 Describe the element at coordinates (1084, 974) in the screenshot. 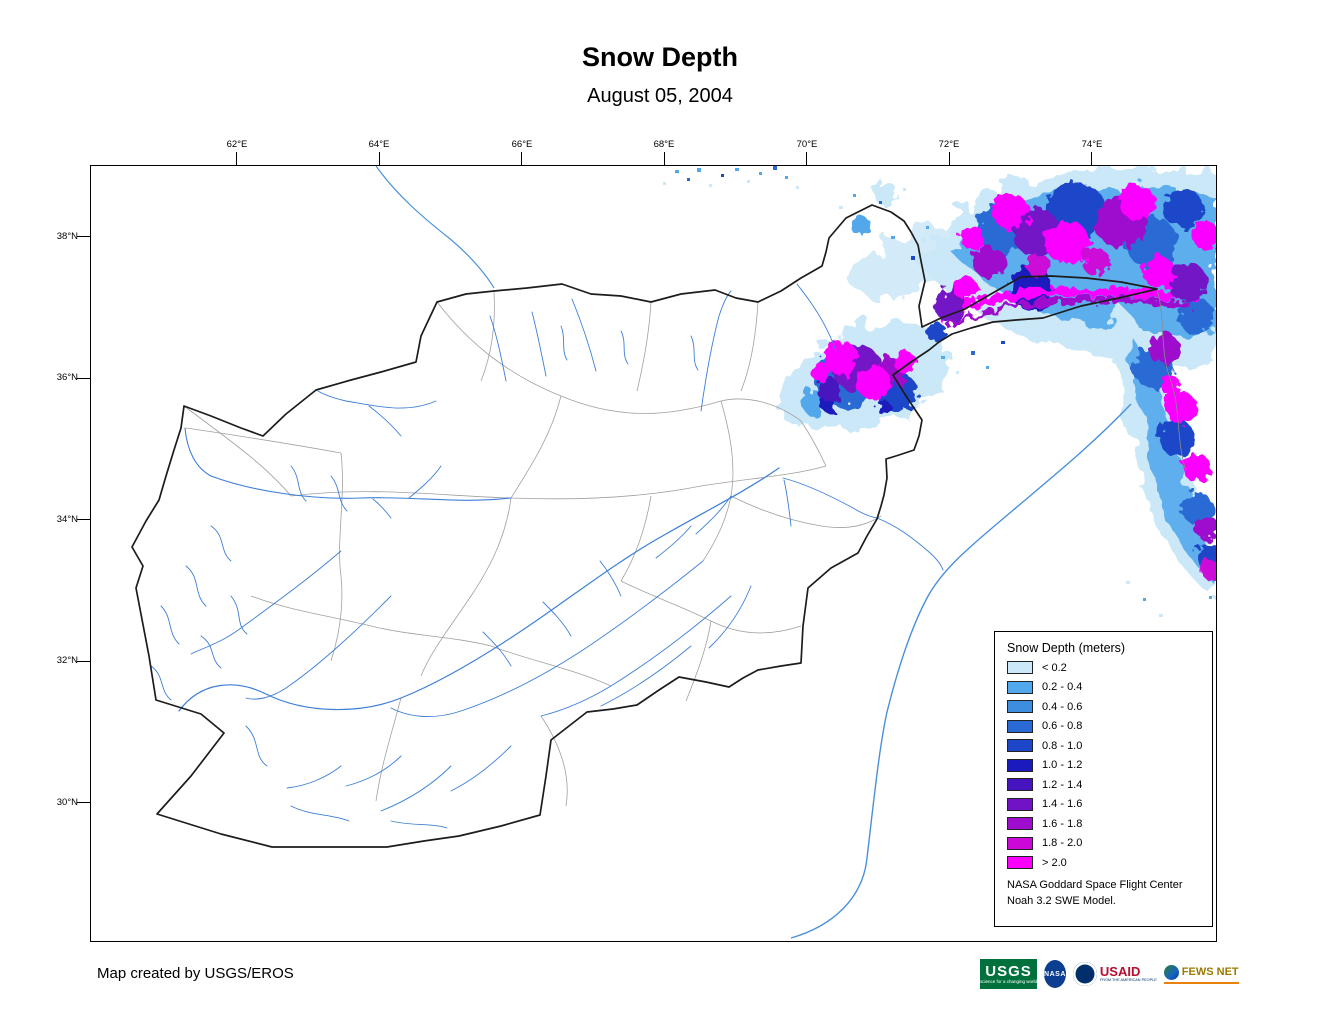

I see `usaid-seal-icon` at that location.